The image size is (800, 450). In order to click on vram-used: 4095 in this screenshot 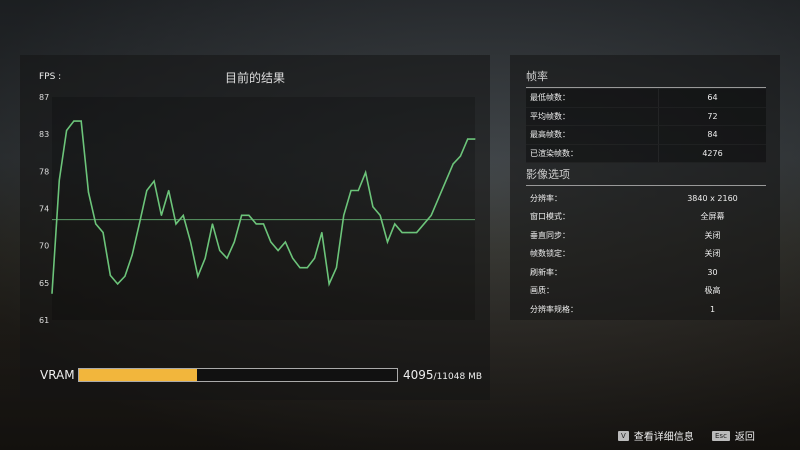, I will do `click(418, 375)`.